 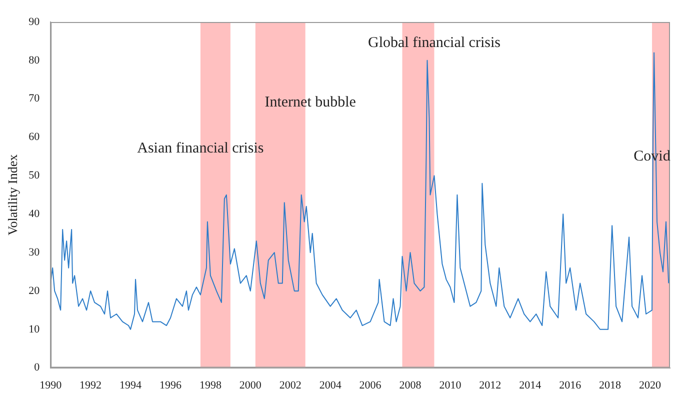 What do you see at coordinates (610, 385) in the screenshot?
I see `x-tick-label: 2018` at bounding box center [610, 385].